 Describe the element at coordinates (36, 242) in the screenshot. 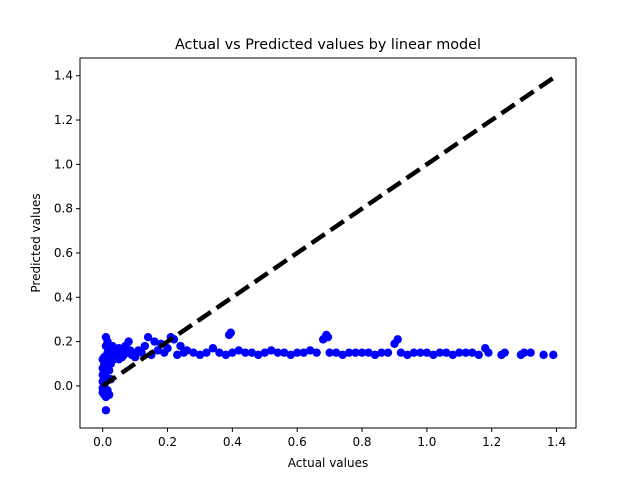

I see `y-axis-label: Predicted values` at that location.